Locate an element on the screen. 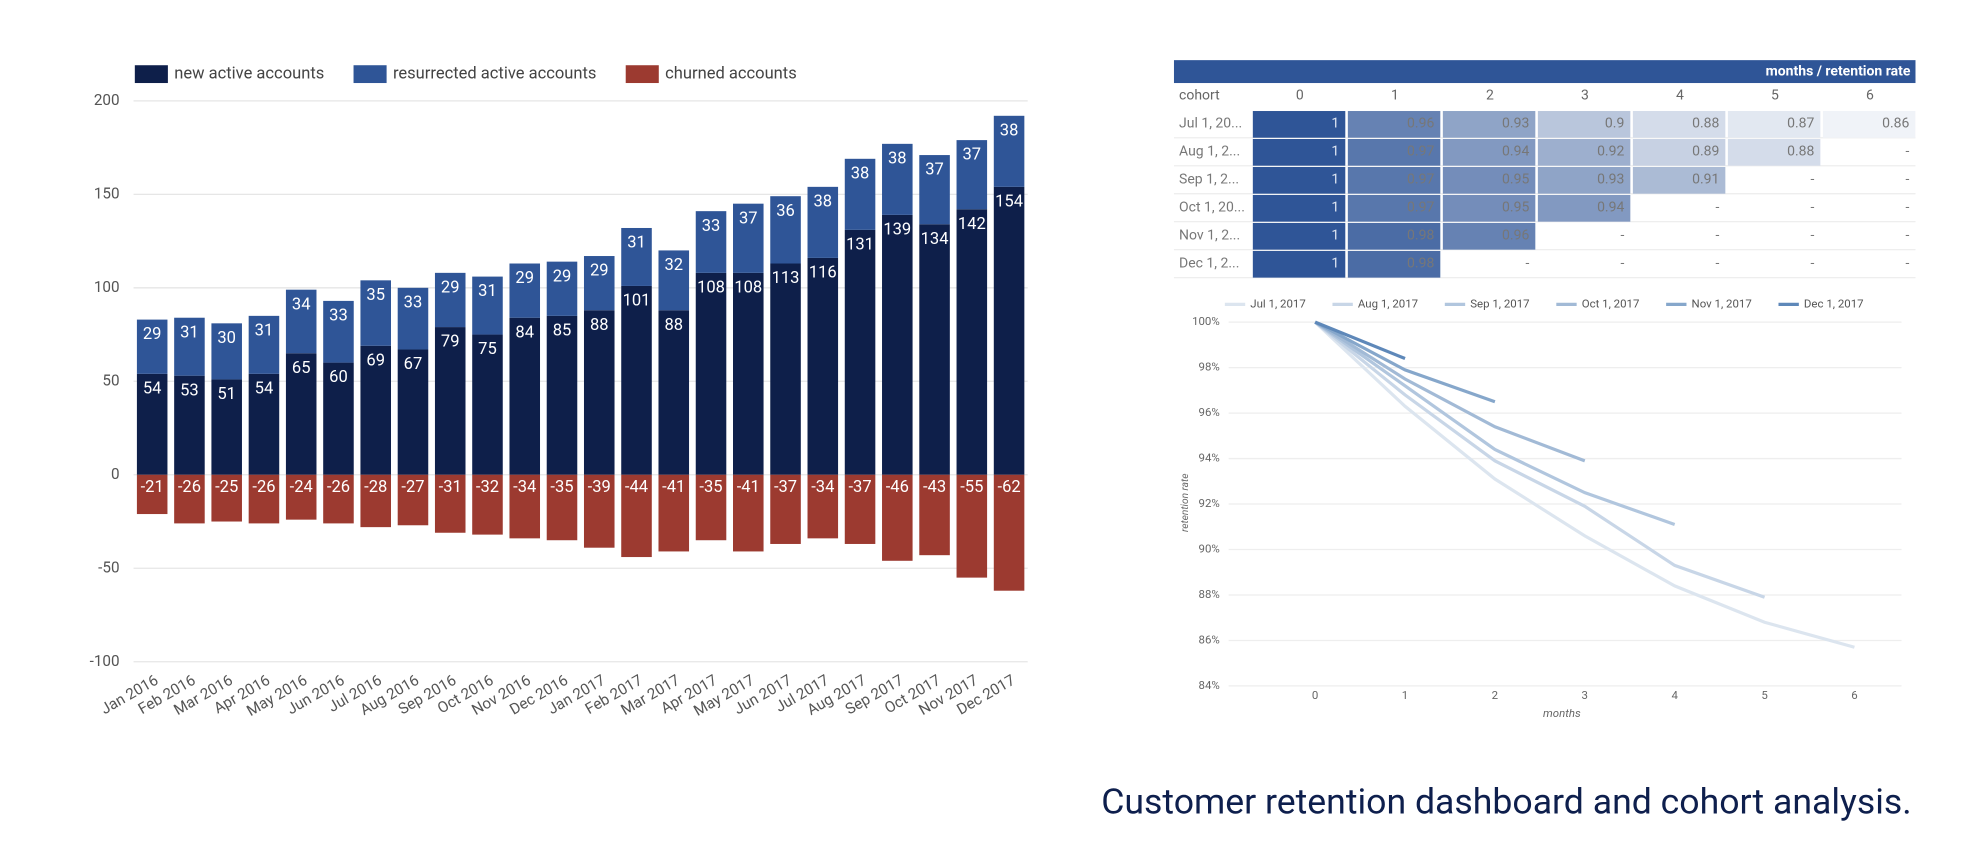  data-label: 131 is located at coordinates (860, 244).